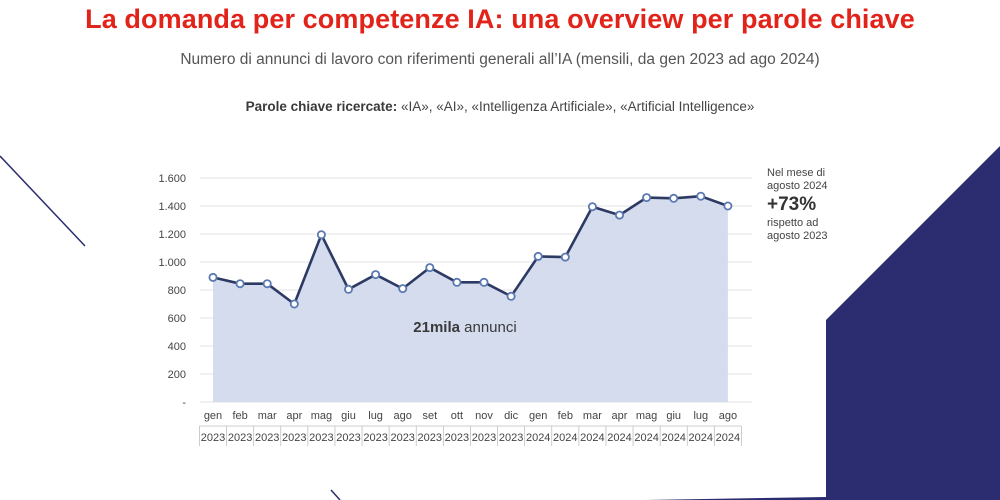 The width and height of the screenshot is (1000, 500). I want to click on annotation-line-3: rispetto ad, so click(793, 223).